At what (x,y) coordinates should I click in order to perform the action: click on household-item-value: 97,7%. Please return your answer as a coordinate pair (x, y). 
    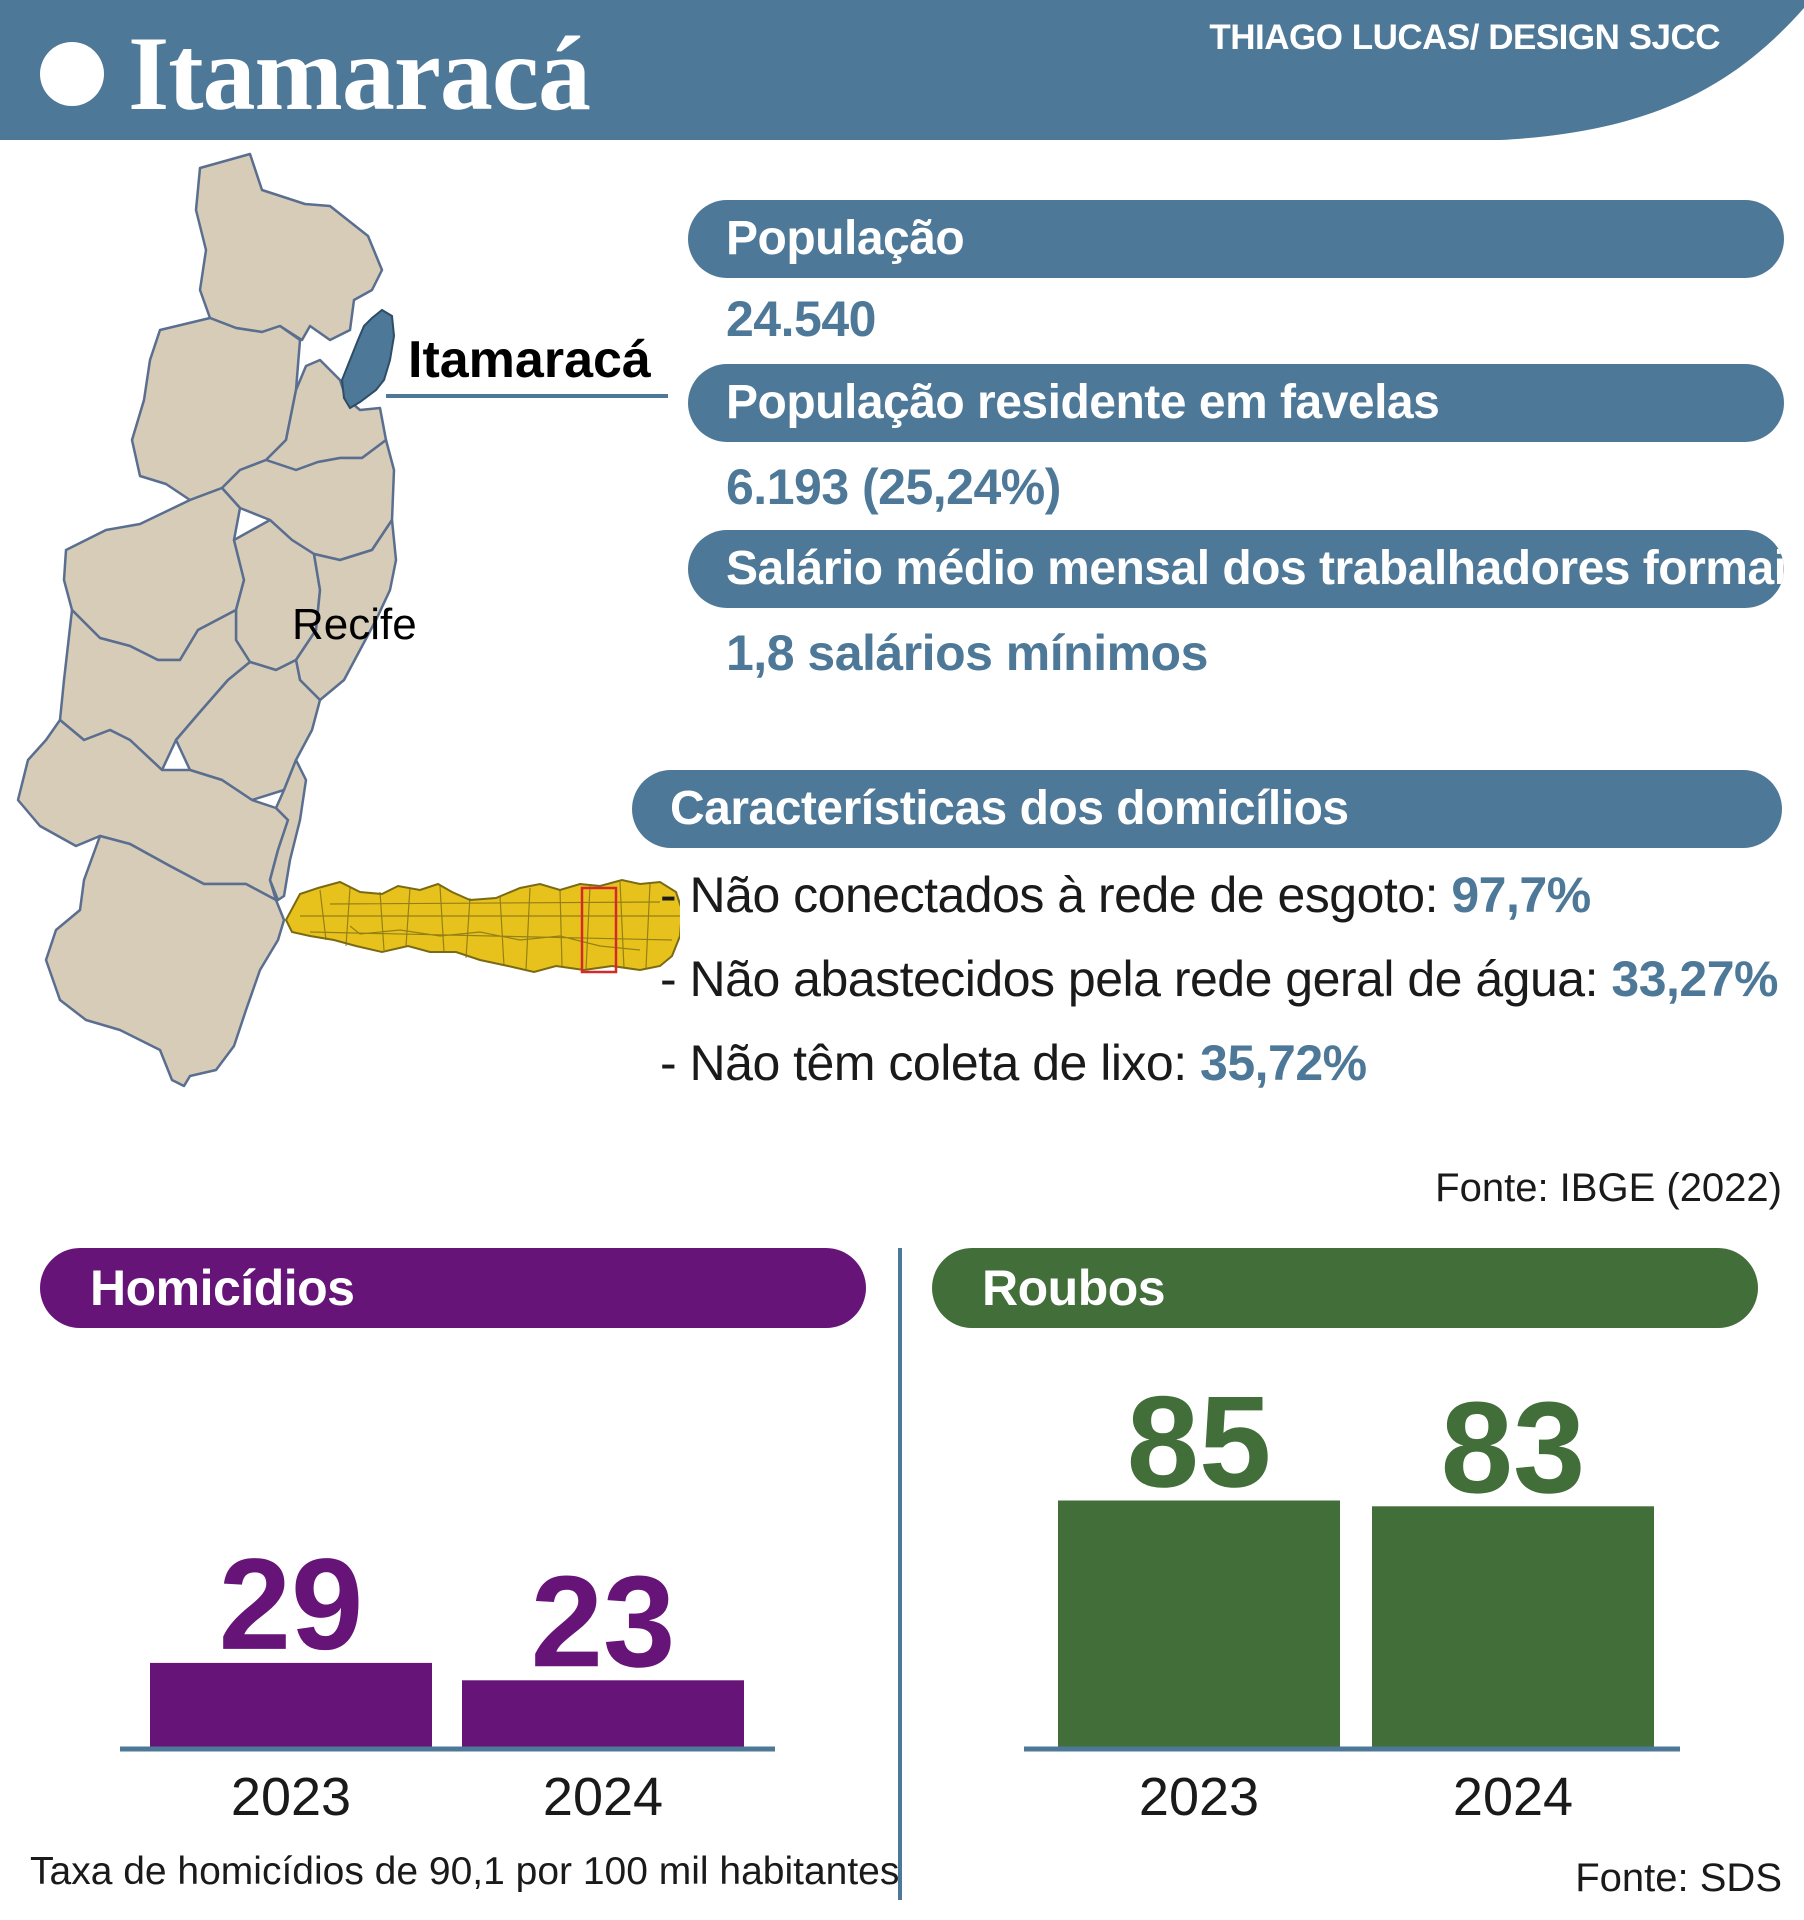
    Looking at the image, I should click on (1521, 895).